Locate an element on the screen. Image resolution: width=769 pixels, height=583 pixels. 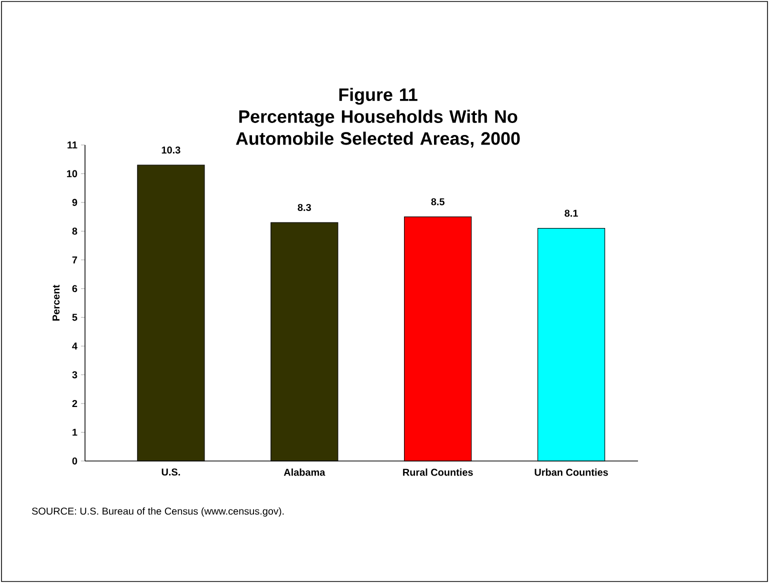
y-axis-title: Percent is located at coordinates (56, 302).